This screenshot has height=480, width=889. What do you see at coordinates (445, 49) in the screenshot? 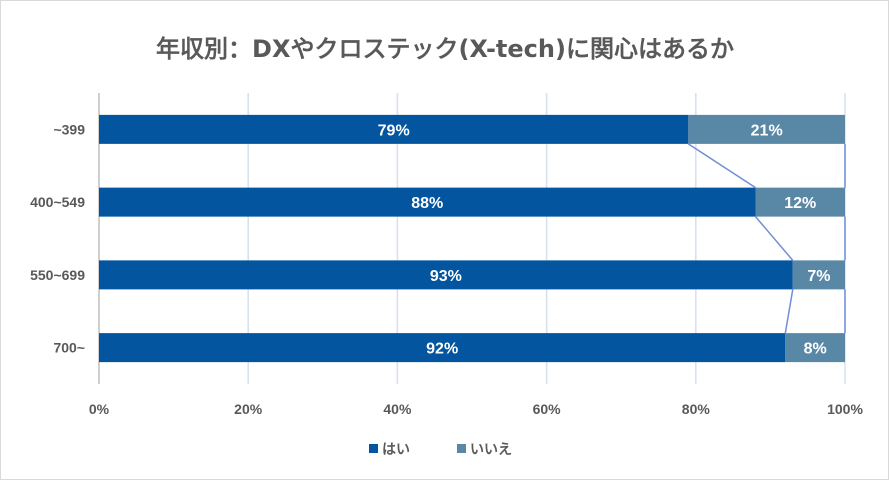
I see `chart-title: 年収別：DXやクロステック(X-tech)に関心はあるか` at bounding box center [445, 49].